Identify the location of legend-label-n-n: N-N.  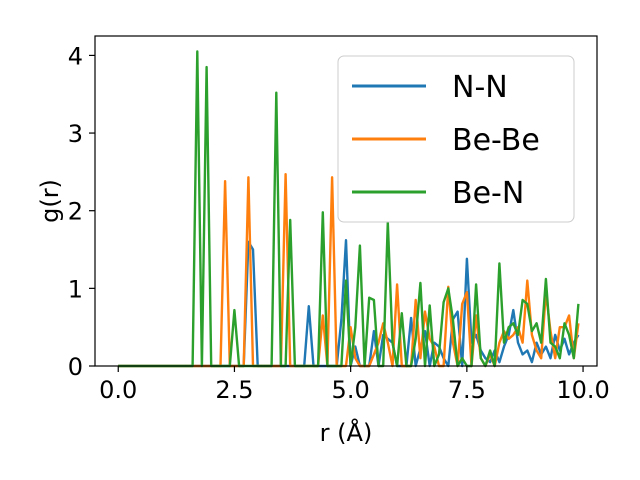
(480, 87).